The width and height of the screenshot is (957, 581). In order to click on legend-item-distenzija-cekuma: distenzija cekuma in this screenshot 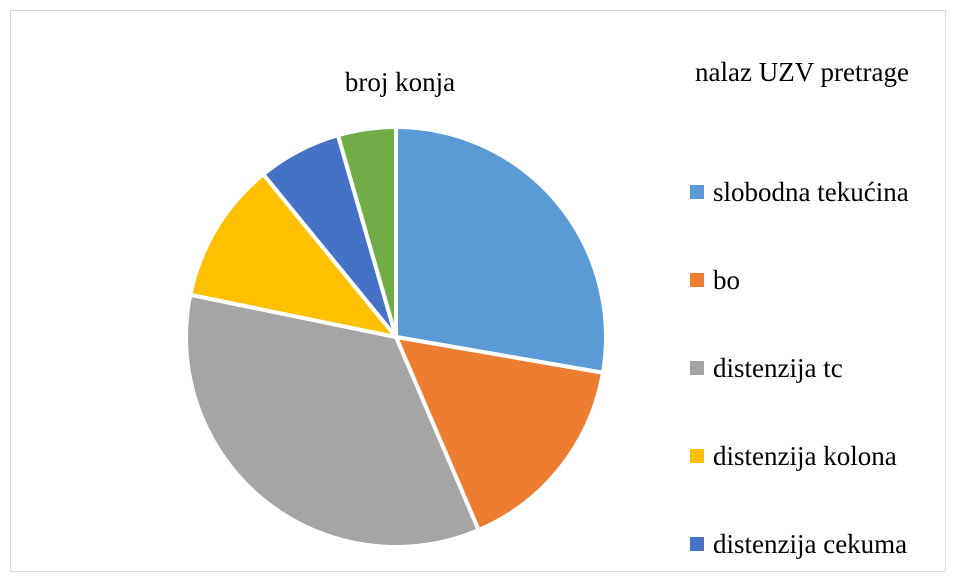, I will do `click(820, 544)`.